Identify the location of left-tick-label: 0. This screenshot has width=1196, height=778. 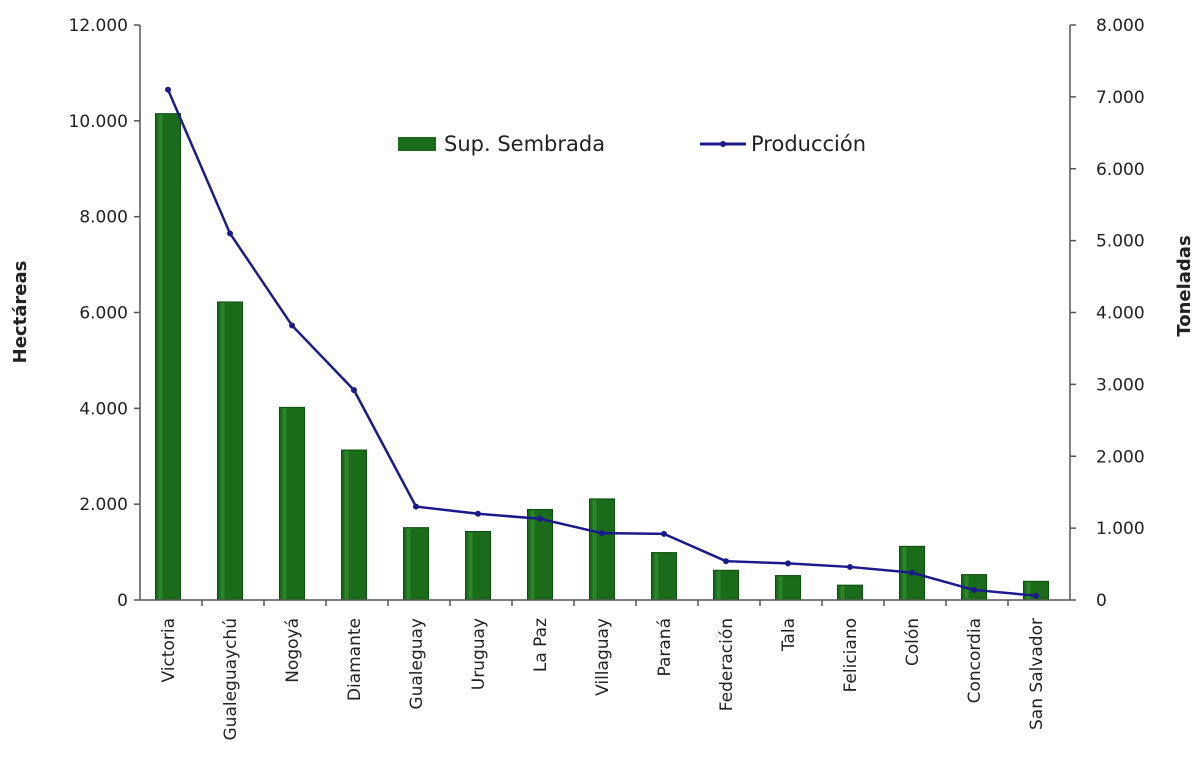
(122, 601).